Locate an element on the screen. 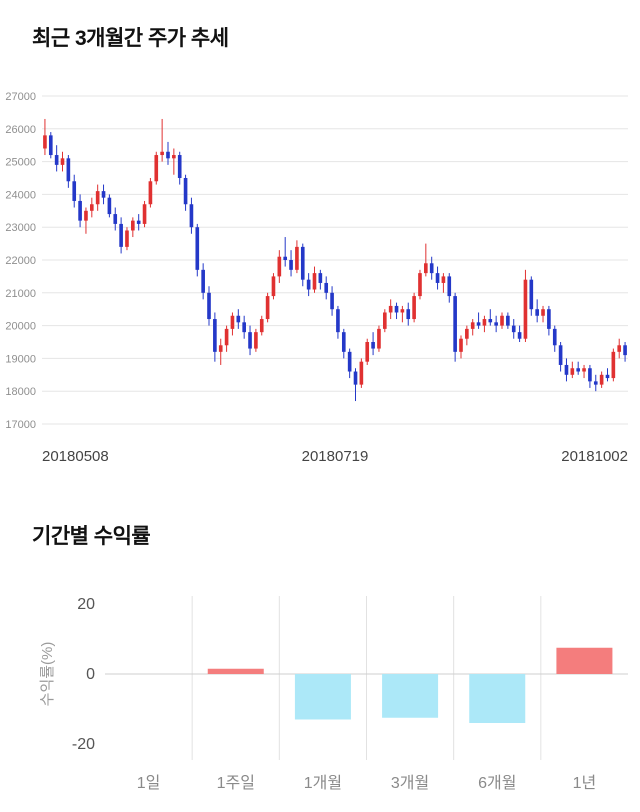  svg-text: 20000 is located at coordinates (20, 327).